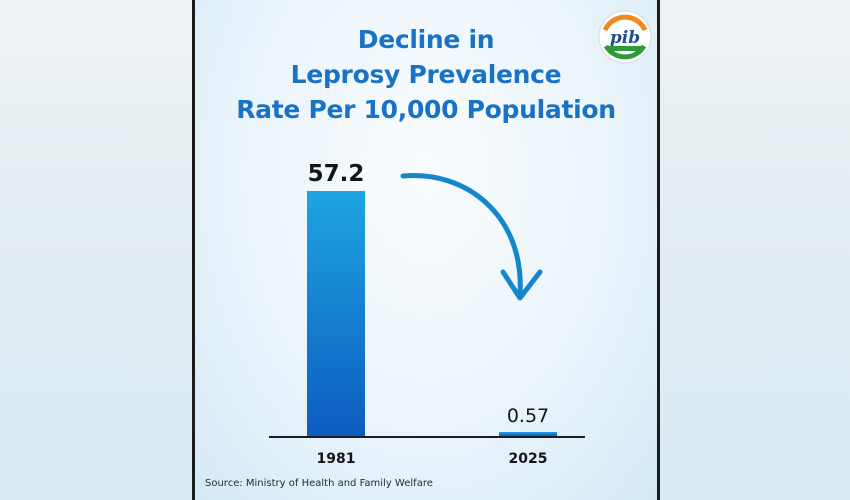 The image size is (850, 500). What do you see at coordinates (426, 74) in the screenshot?
I see `title-line-2: Leprosy Prevalence` at bounding box center [426, 74].